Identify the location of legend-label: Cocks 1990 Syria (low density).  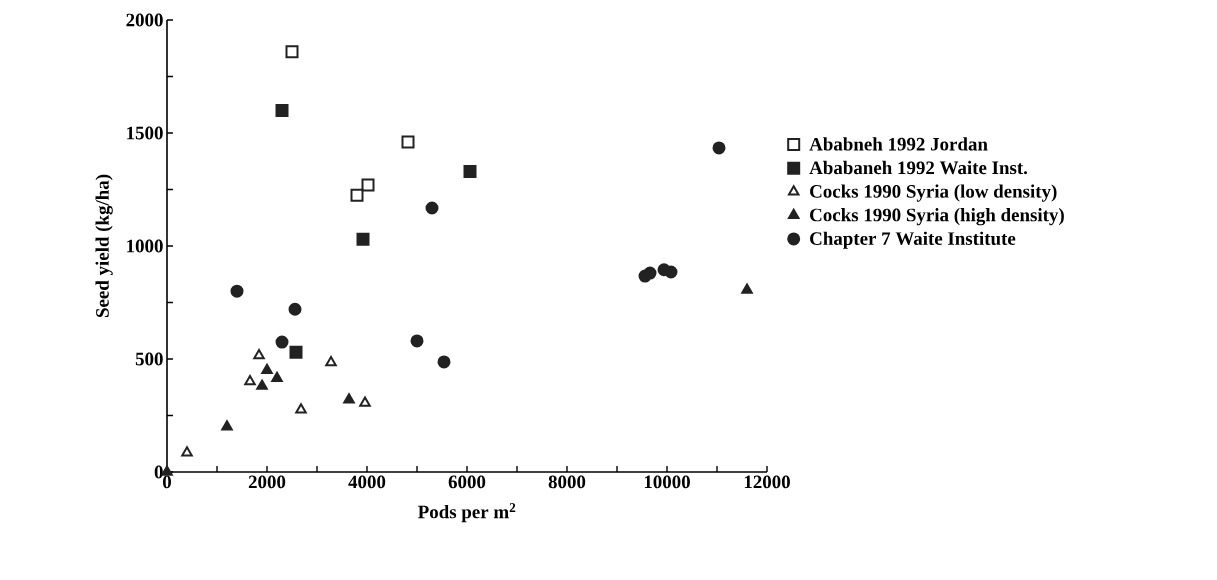
(933, 193).